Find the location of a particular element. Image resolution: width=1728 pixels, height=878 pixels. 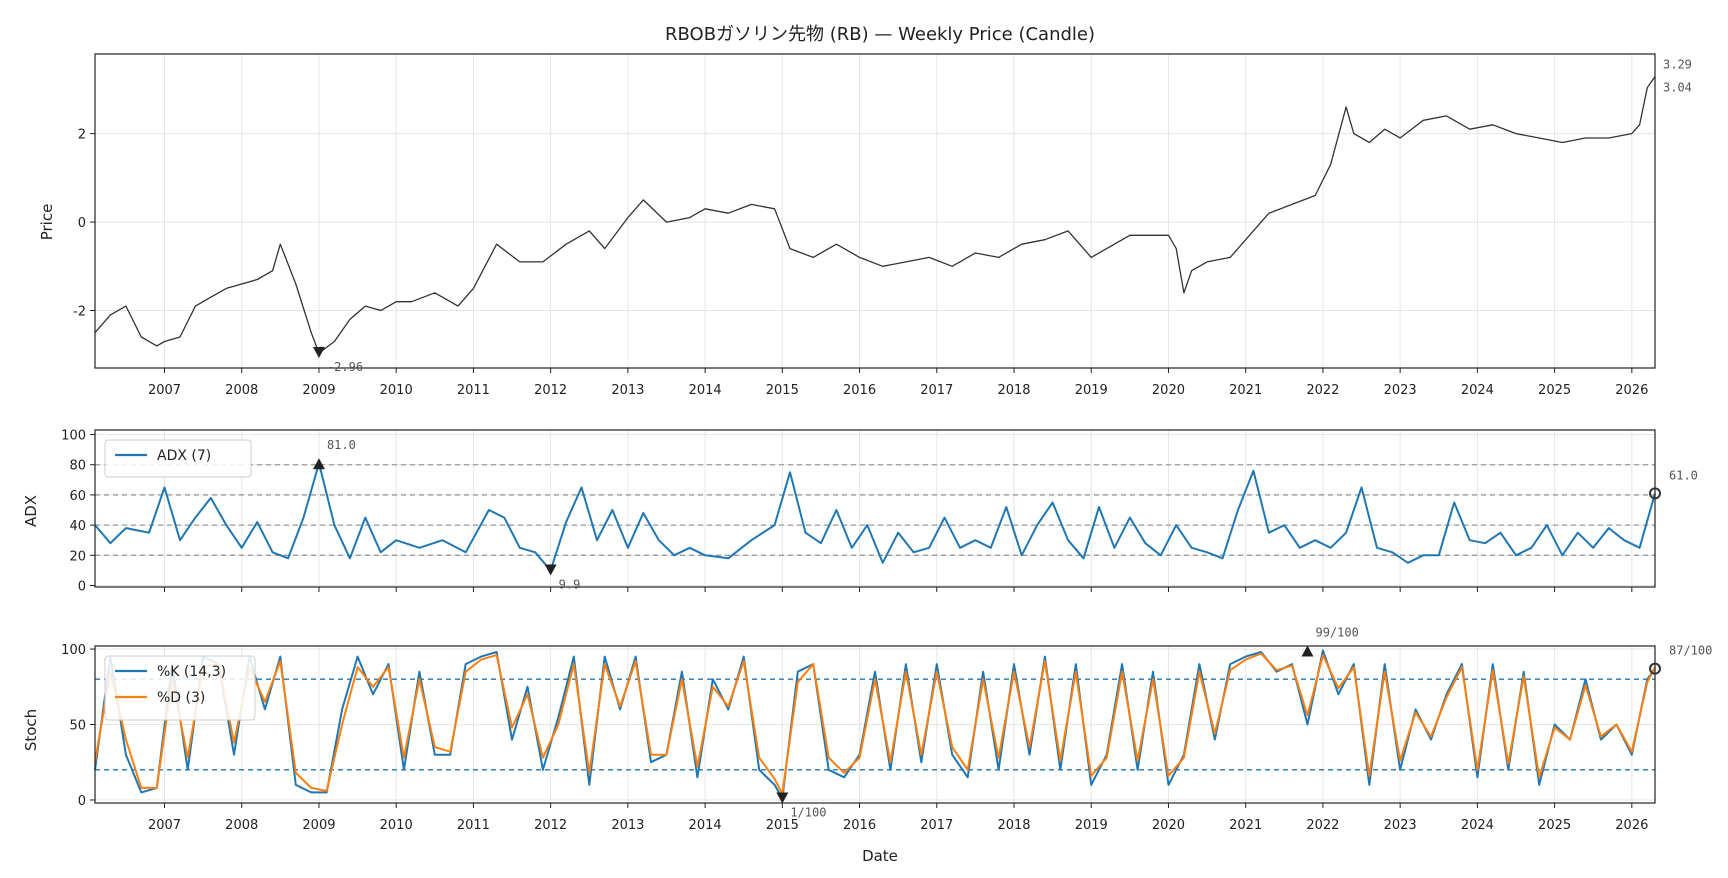

series-line-adx-7- is located at coordinates (875, 517).